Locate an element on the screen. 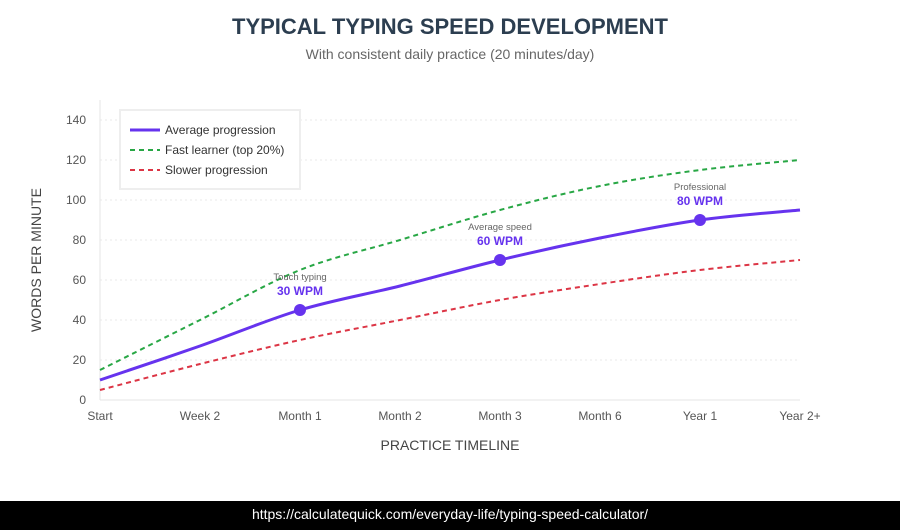 The image size is (900, 530). annotation-value: 80 WPM is located at coordinates (700, 201).